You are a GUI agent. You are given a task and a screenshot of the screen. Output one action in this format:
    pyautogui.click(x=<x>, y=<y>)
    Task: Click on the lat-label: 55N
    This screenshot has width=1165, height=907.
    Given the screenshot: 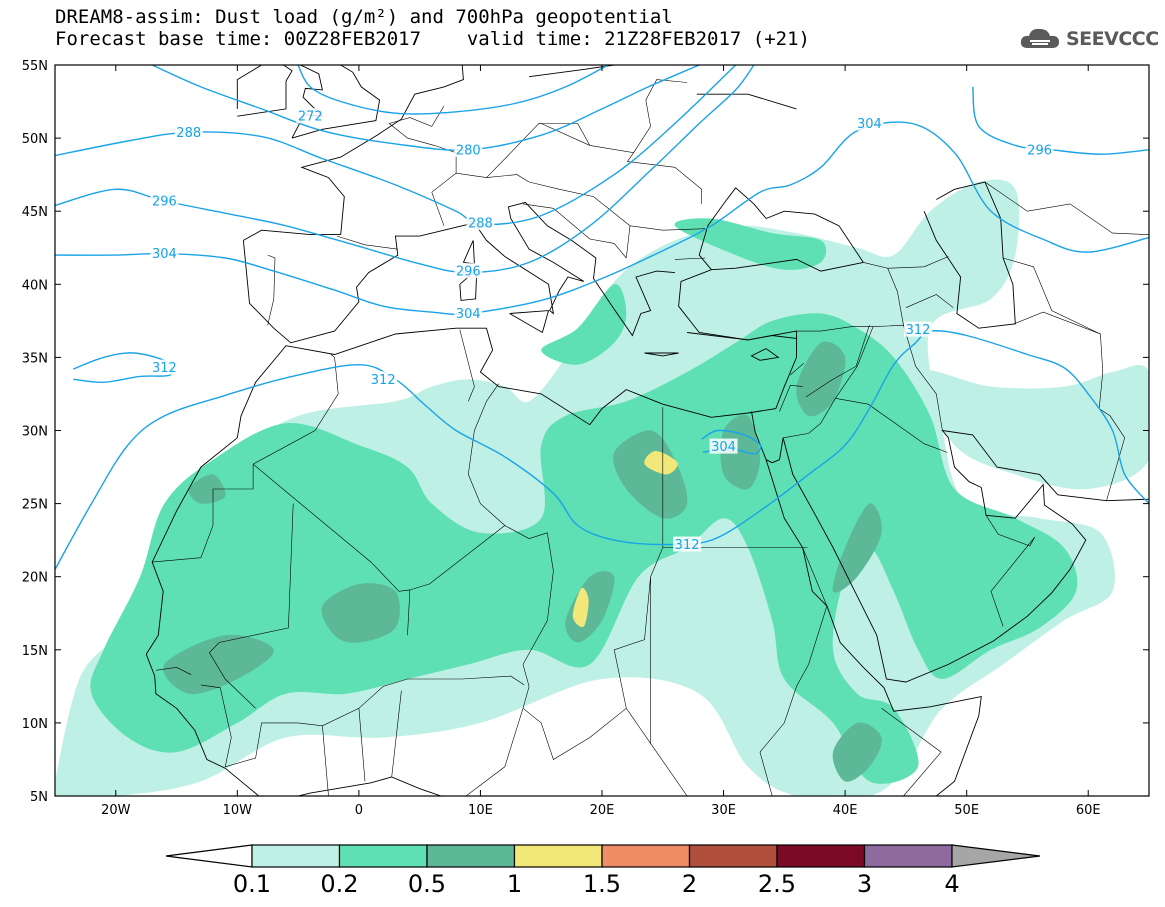 What is the action you would take?
    pyautogui.click(x=35, y=66)
    